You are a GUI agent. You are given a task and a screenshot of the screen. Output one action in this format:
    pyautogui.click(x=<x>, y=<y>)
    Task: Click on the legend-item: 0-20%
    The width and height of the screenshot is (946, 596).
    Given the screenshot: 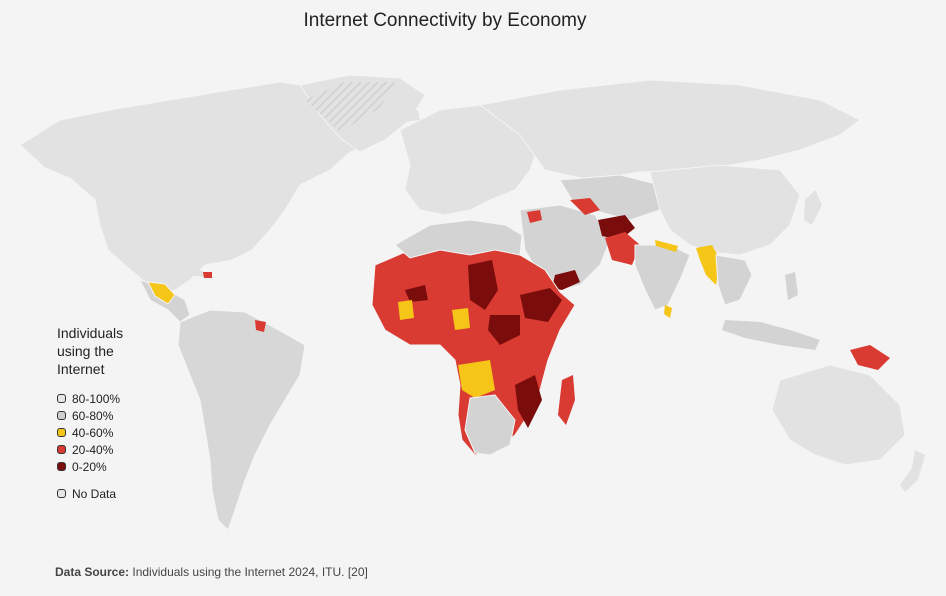 What is the action you would take?
    pyautogui.click(x=97, y=466)
    